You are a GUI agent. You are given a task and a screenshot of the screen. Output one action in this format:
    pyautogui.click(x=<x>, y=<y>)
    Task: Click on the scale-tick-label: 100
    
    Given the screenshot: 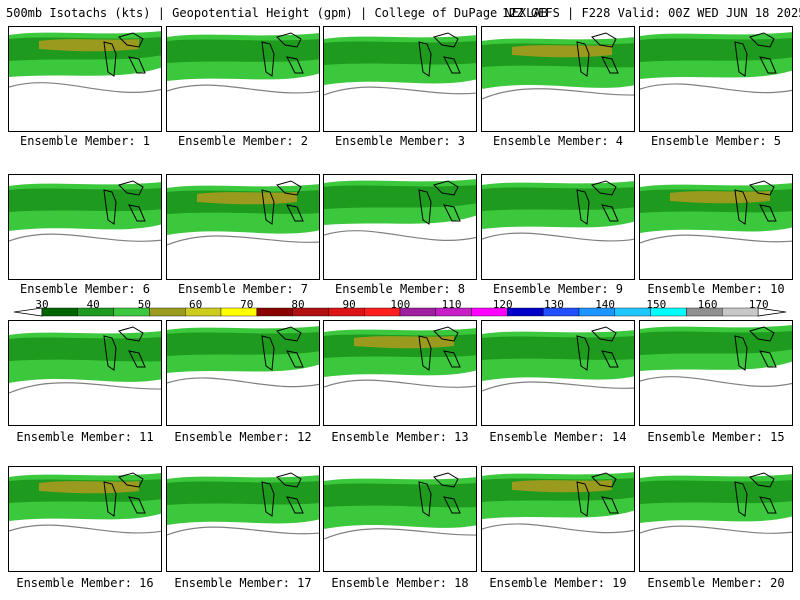 What is the action you would take?
    pyautogui.click(x=400, y=304)
    